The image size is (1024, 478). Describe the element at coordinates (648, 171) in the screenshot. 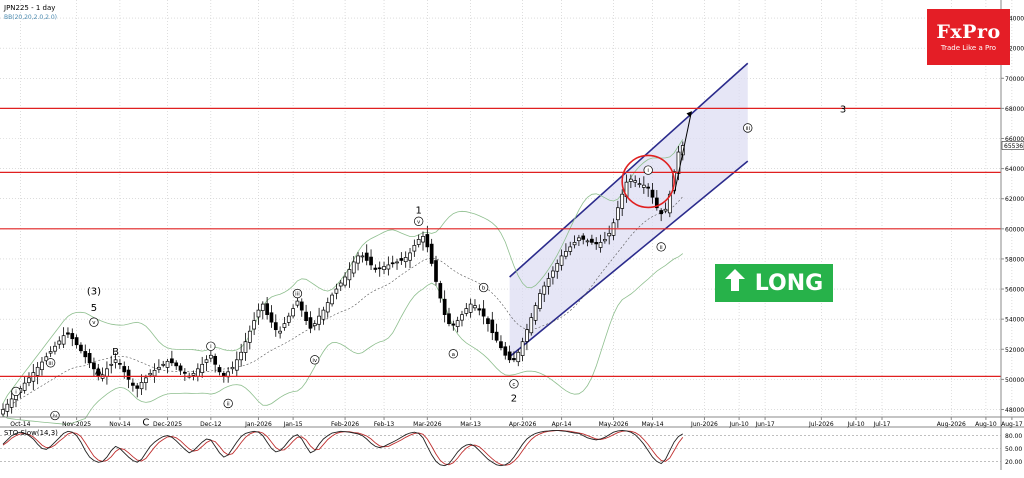

I see `wave-label: i` at that location.